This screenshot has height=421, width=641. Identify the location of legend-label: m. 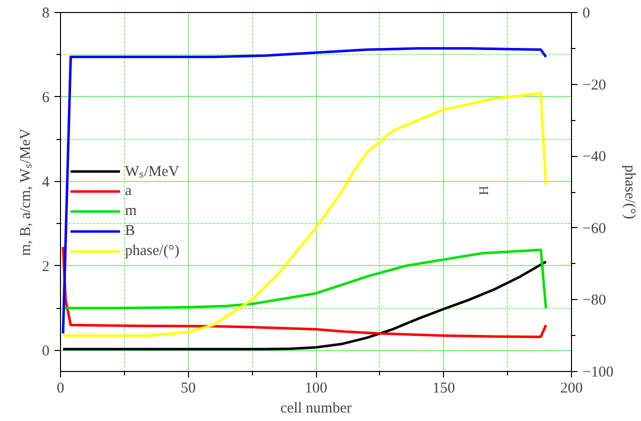
(131, 211).